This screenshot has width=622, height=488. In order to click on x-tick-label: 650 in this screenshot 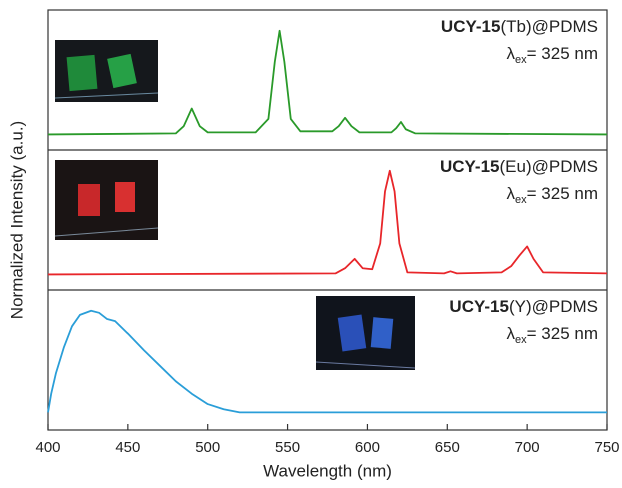, I will do `click(447, 447)`.